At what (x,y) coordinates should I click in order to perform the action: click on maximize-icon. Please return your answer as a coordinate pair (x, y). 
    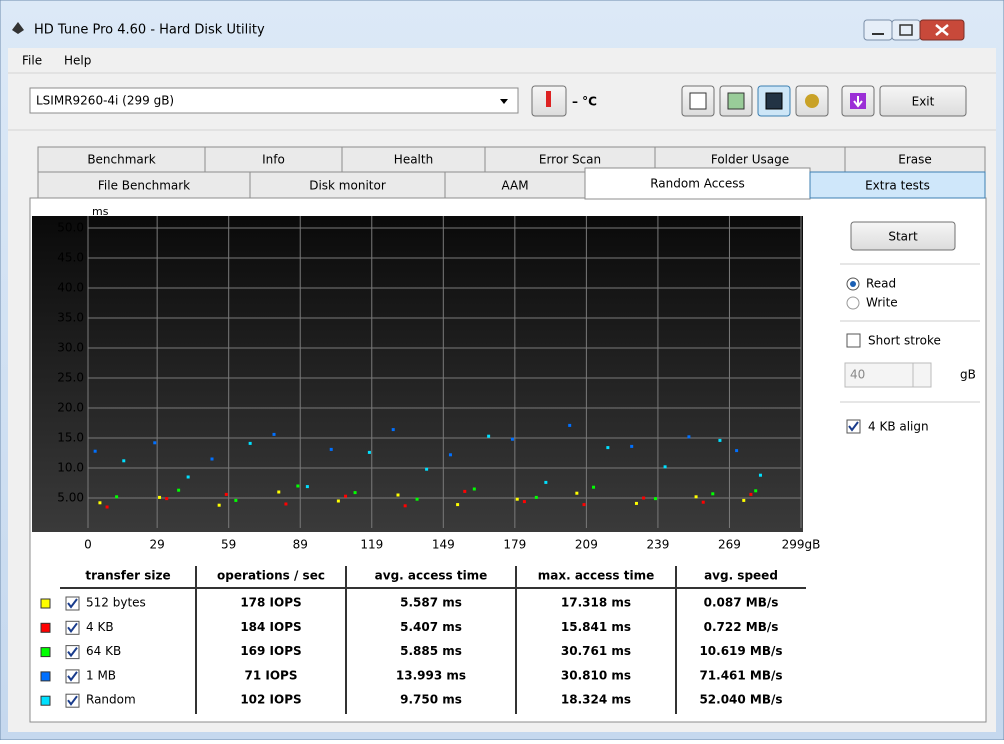
    Looking at the image, I should click on (906, 30).